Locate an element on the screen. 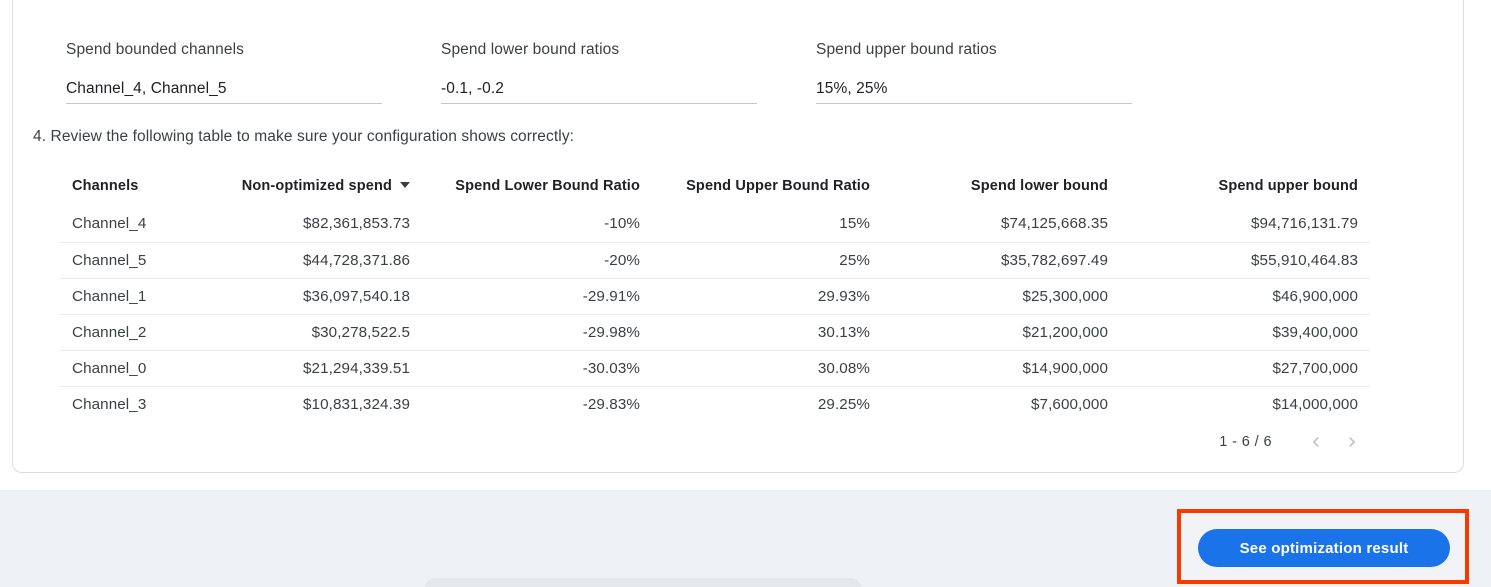 This screenshot has height=587, width=1491. cell-spend-upper-bound-ratio: 30.08% is located at coordinates (767, 367).